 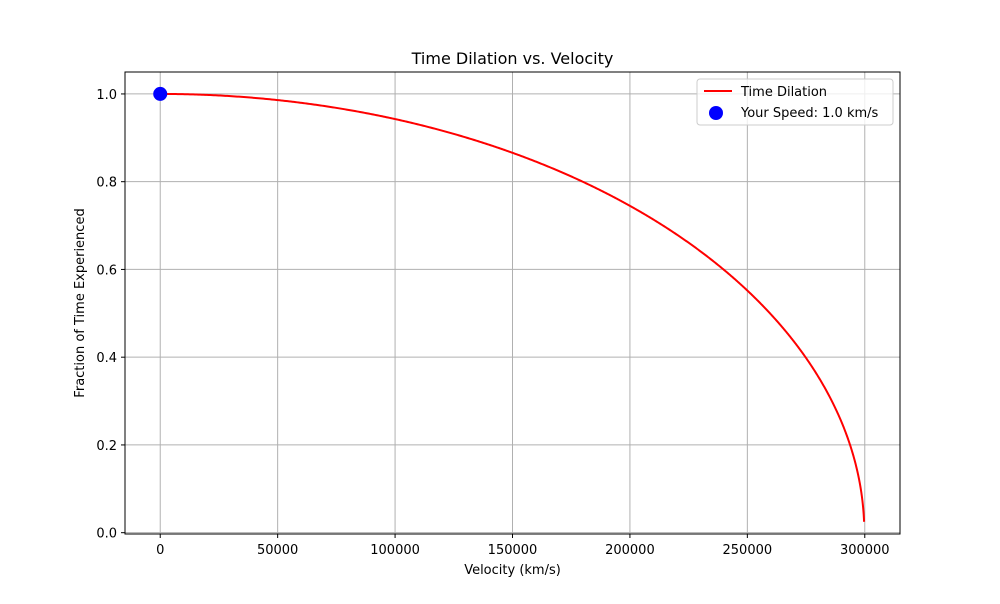 What do you see at coordinates (512, 570) in the screenshot?
I see `x-axis-label: Velocity (km/s)` at bounding box center [512, 570].